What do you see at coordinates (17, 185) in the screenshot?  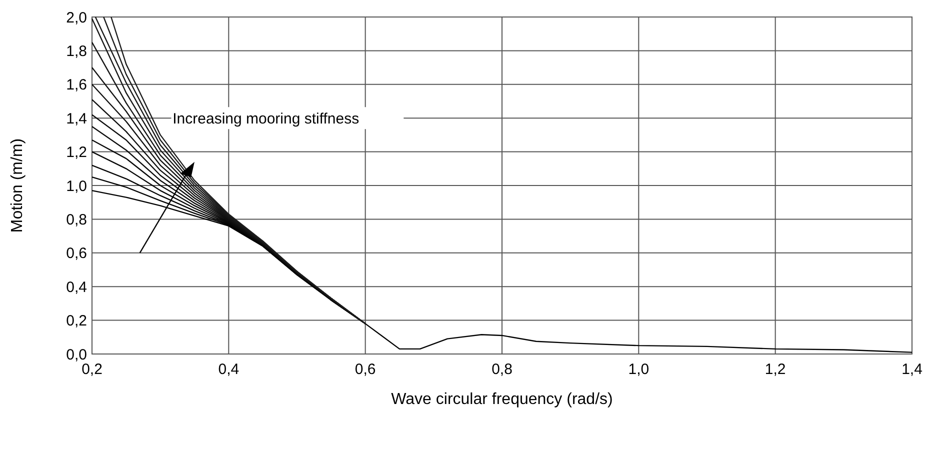 I see `y-axis-title: Motion (m/m)` at bounding box center [17, 185].